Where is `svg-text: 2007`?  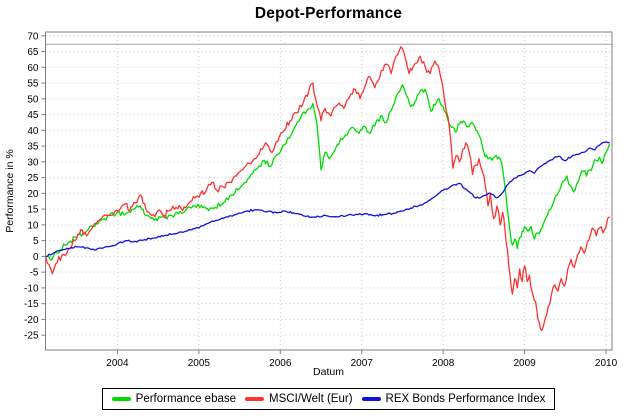
svg-text: 2007 is located at coordinates (362, 363).